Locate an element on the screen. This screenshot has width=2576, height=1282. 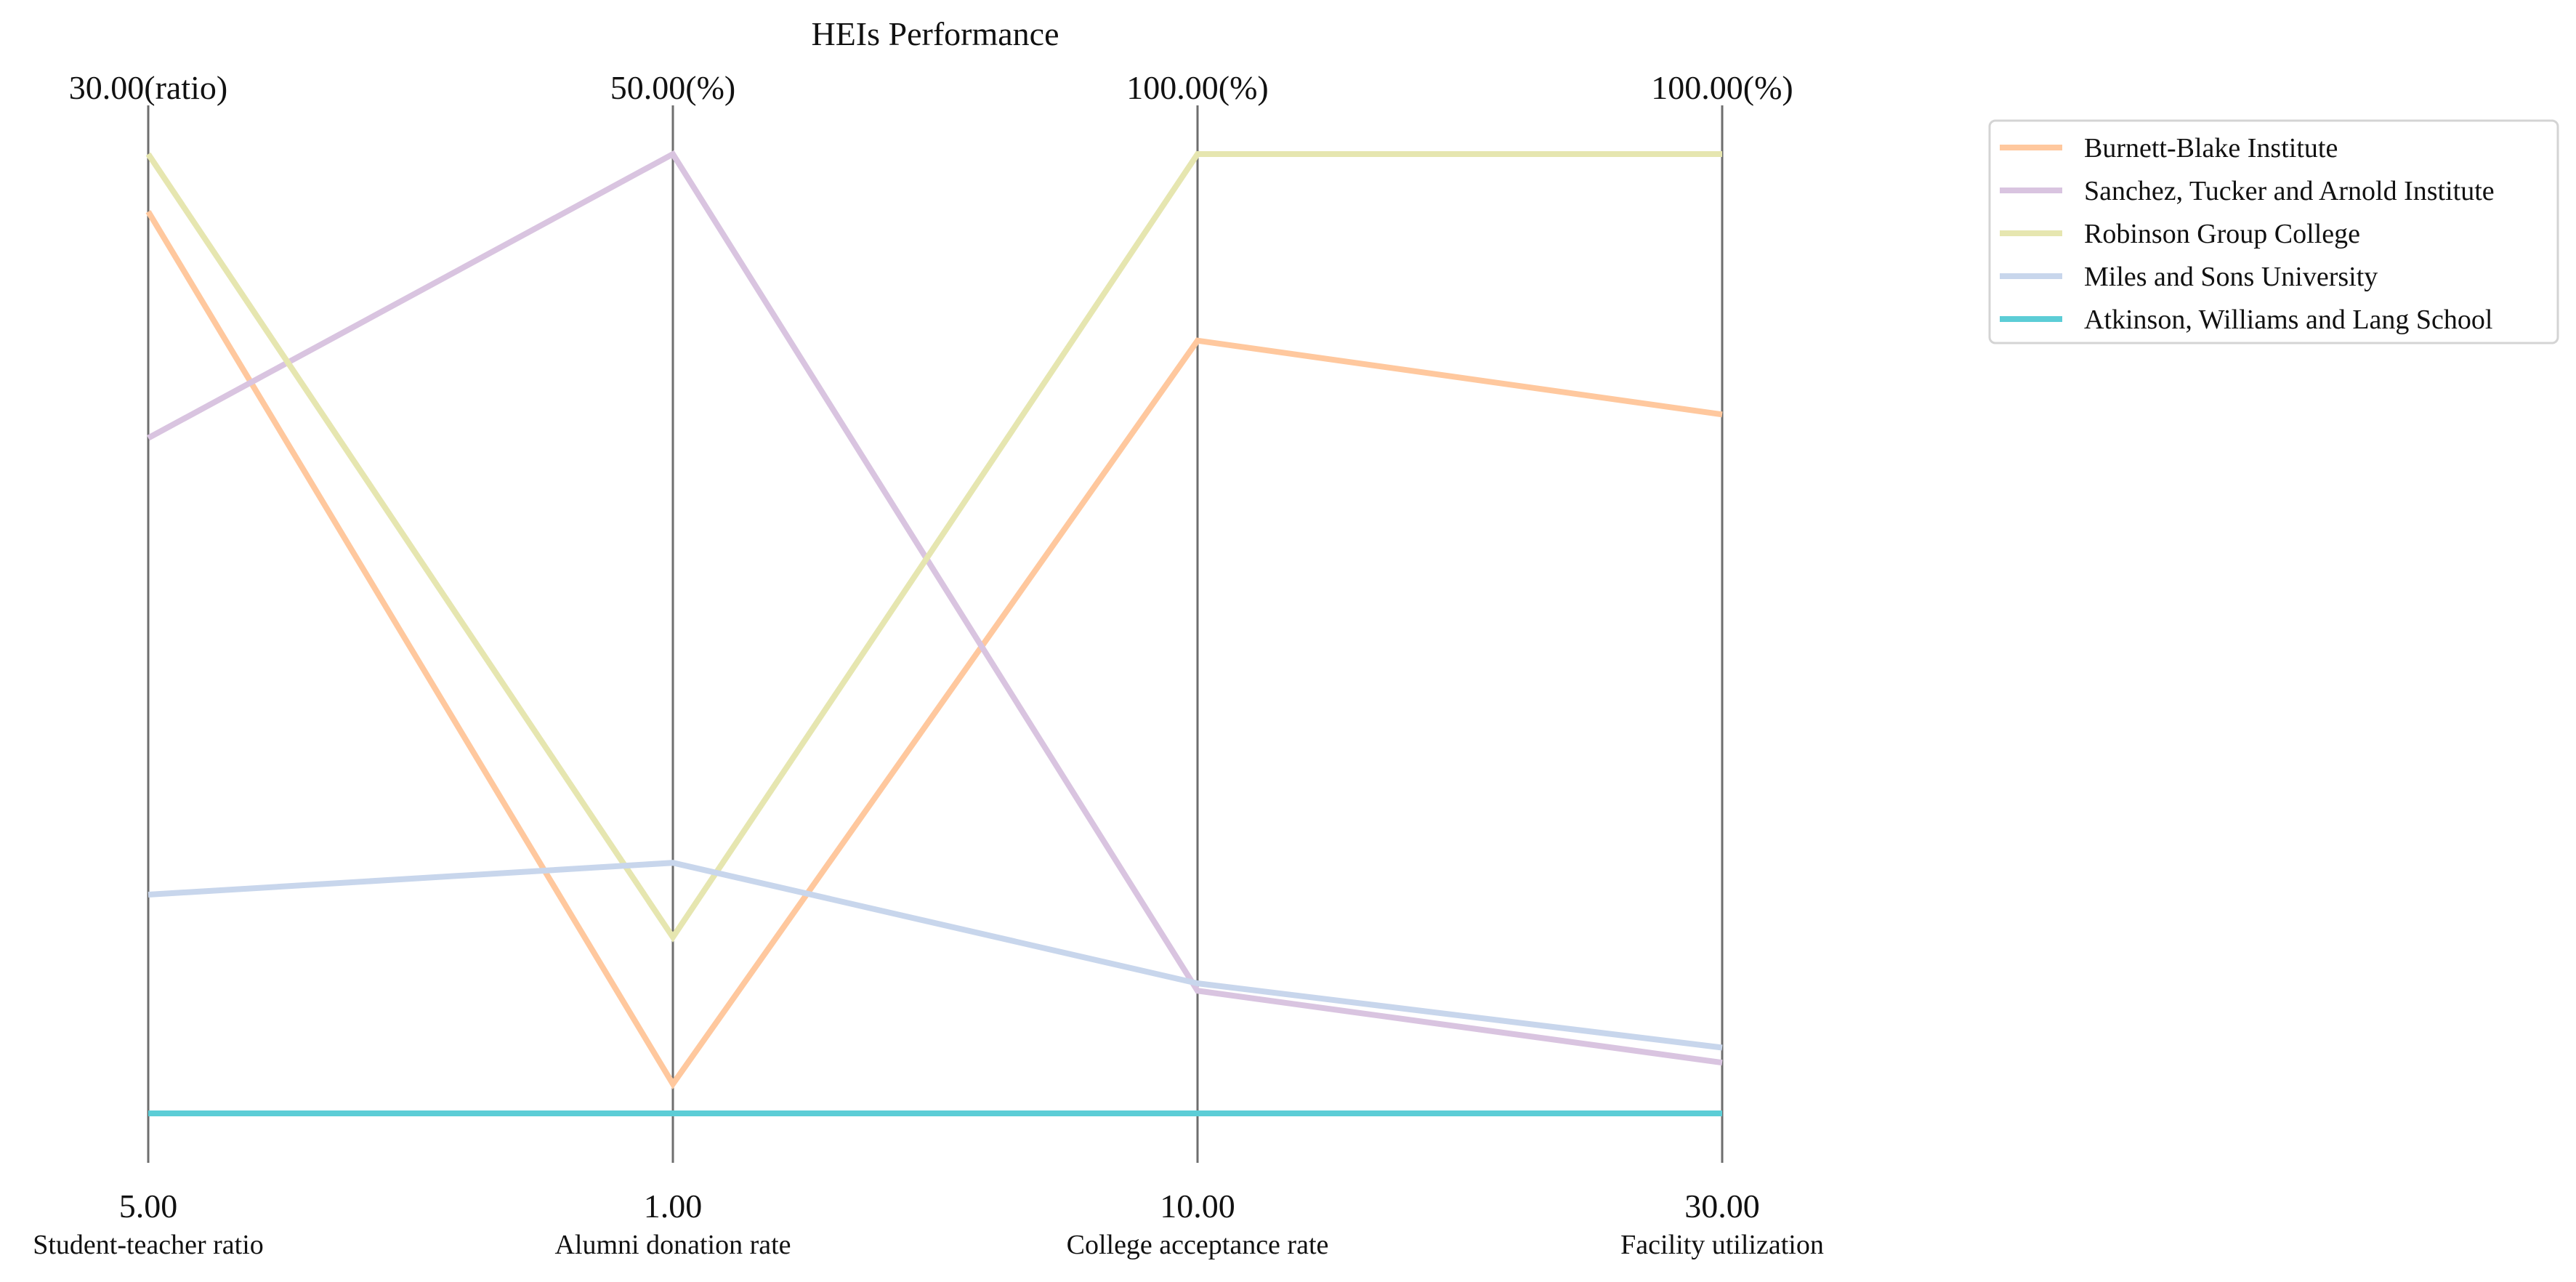
axis-name: Student-teacher ratio is located at coordinates (149, 1245).